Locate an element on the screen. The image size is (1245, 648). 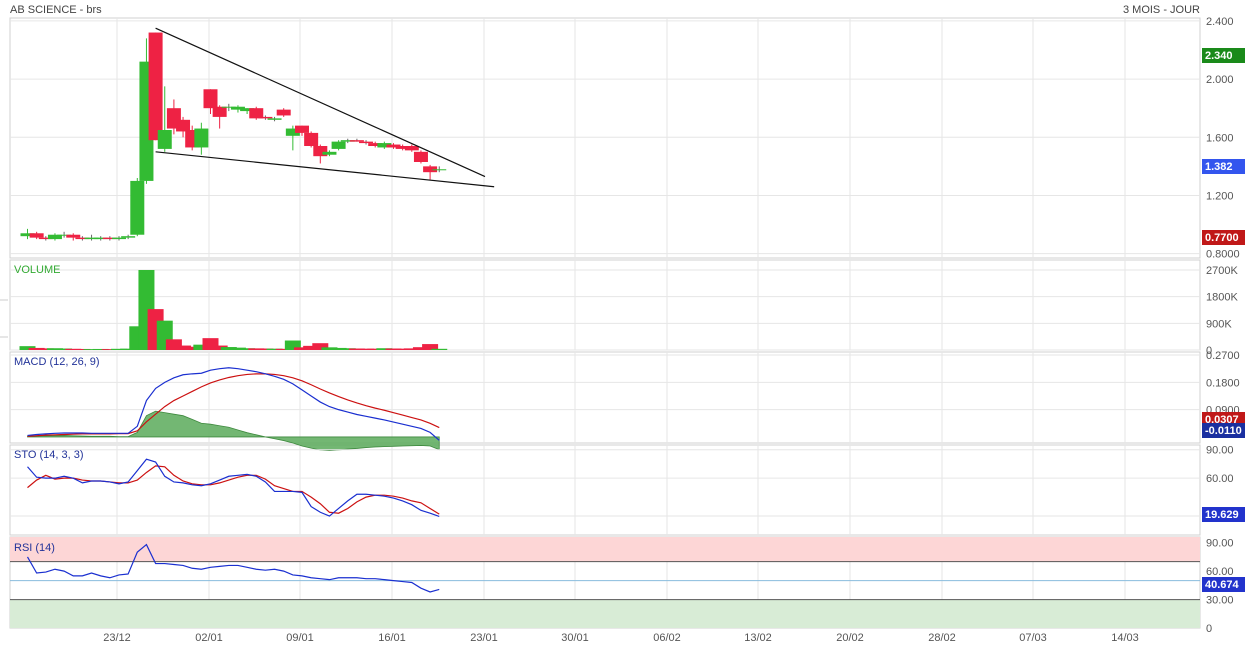
low-price-badge: 0.7700 is located at coordinates (1222, 238).